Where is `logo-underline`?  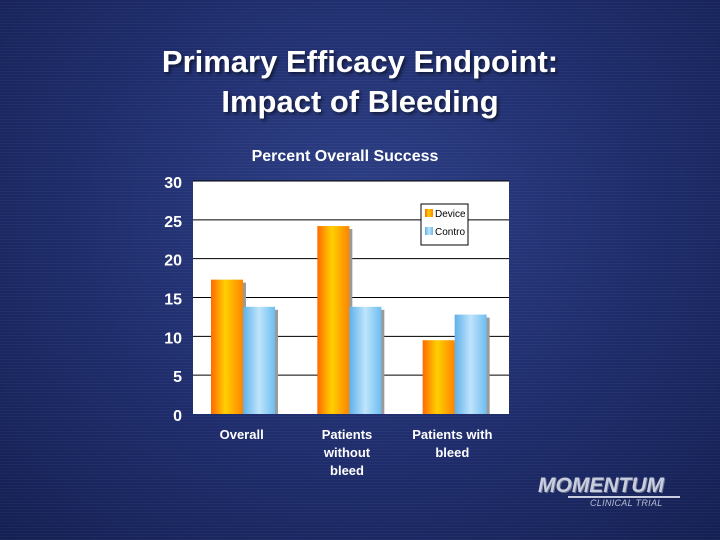
logo-underline is located at coordinates (624, 497).